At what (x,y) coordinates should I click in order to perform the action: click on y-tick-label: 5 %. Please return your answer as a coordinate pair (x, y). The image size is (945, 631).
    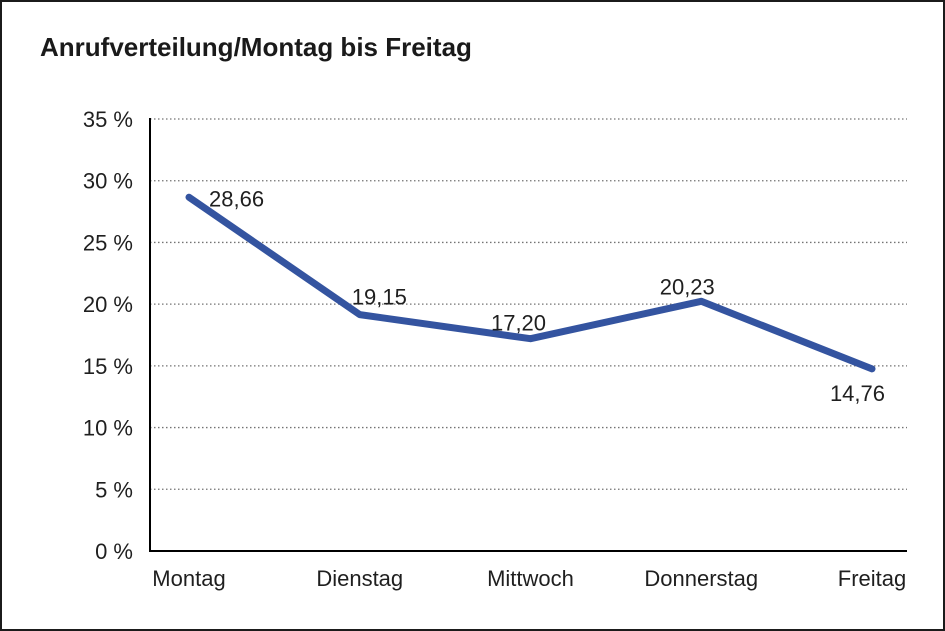
    Looking at the image, I should click on (114, 489).